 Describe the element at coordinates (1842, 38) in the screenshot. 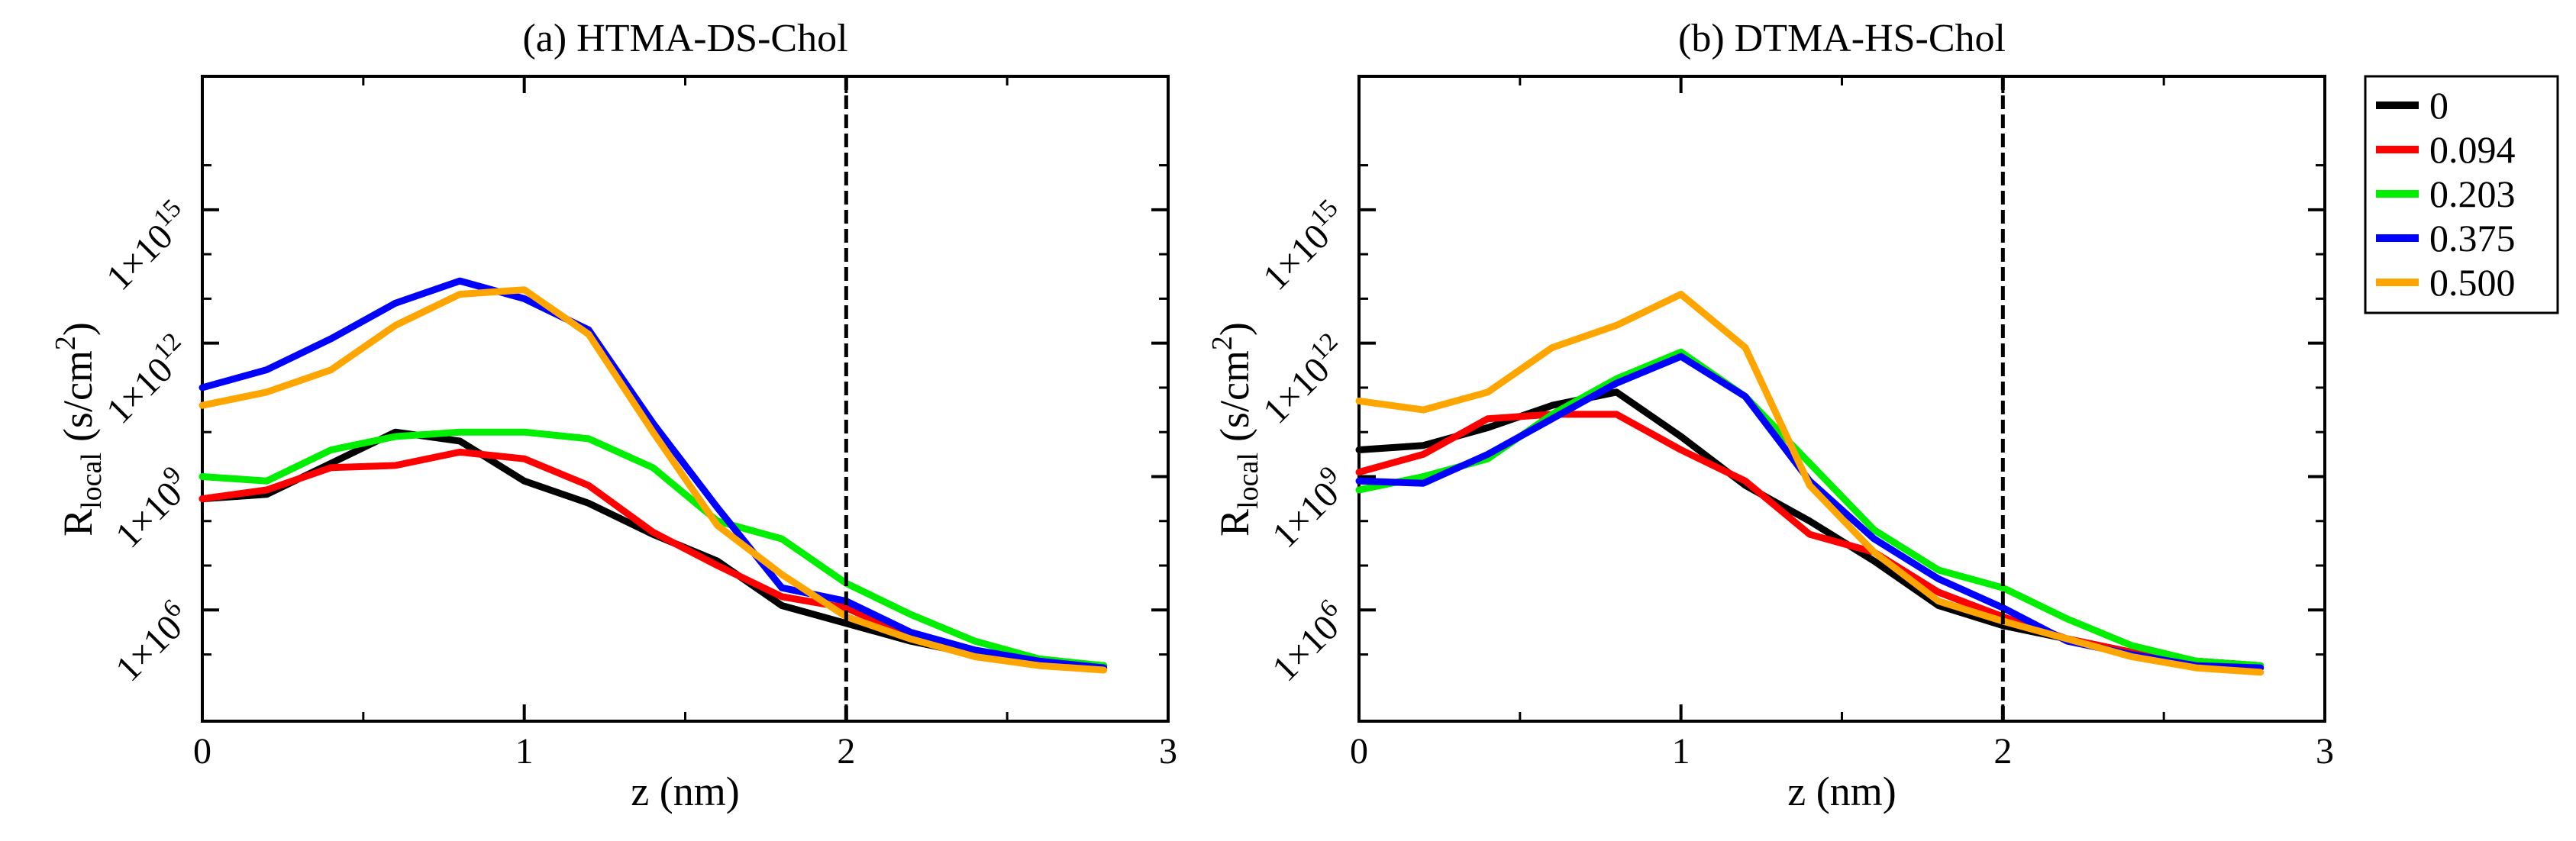

I see `chart-title: (b) DTMA-HS-Chol` at that location.